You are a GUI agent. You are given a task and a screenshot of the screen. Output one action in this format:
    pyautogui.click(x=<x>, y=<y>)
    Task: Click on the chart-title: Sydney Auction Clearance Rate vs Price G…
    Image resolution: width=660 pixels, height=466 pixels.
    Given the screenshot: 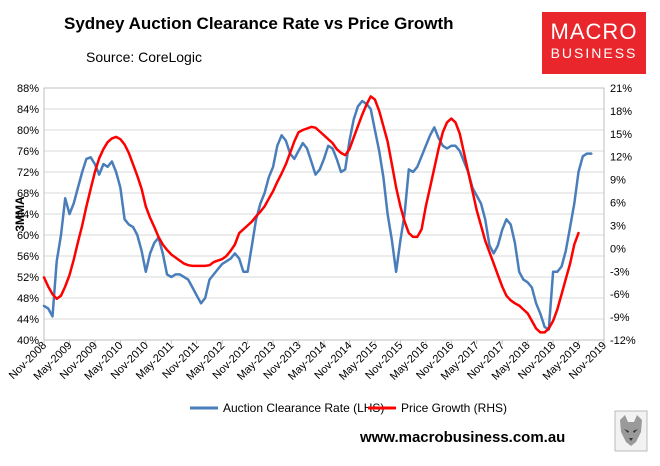 What is the action you would take?
    pyautogui.click(x=259, y=23)
    